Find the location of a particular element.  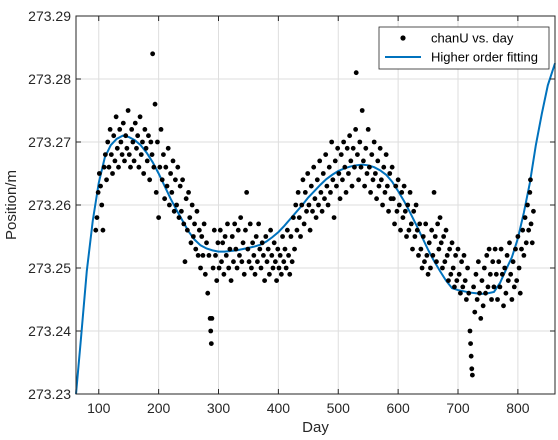

x-tick-label: 700 is located at coordinates (458, 408).